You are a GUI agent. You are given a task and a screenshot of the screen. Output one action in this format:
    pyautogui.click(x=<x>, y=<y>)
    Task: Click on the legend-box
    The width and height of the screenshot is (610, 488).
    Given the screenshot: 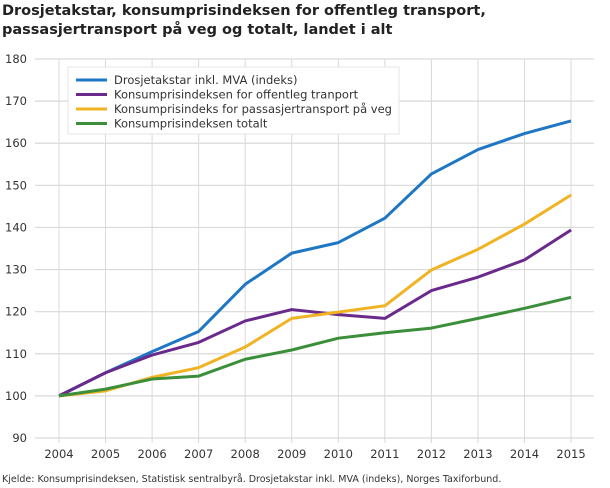 What is the action you would take?
    pyautogui.click(x=233, y=100)
    